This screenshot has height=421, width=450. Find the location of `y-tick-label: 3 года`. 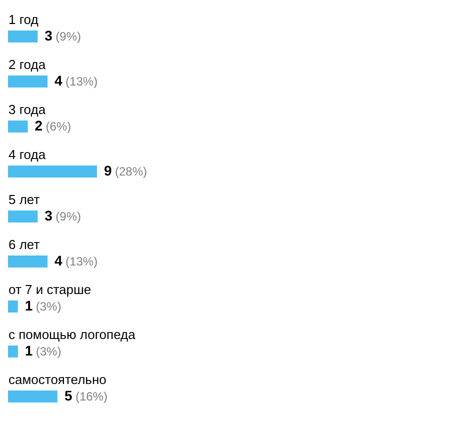

y-tick-label: 3 года is located at coordinates (27, 109).